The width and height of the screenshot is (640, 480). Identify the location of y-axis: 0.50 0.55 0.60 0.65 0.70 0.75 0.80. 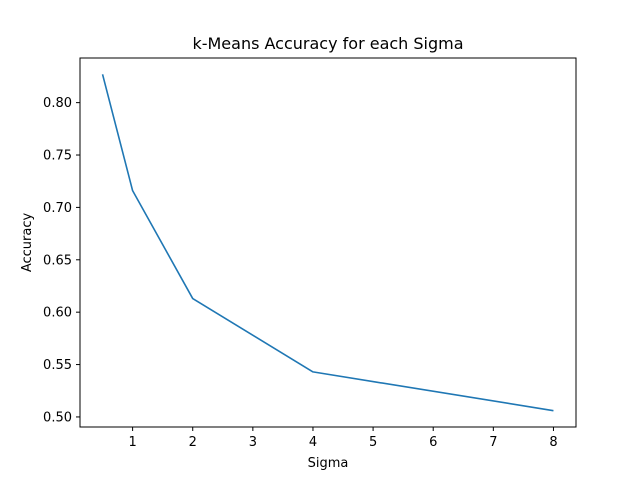
(61, 260).